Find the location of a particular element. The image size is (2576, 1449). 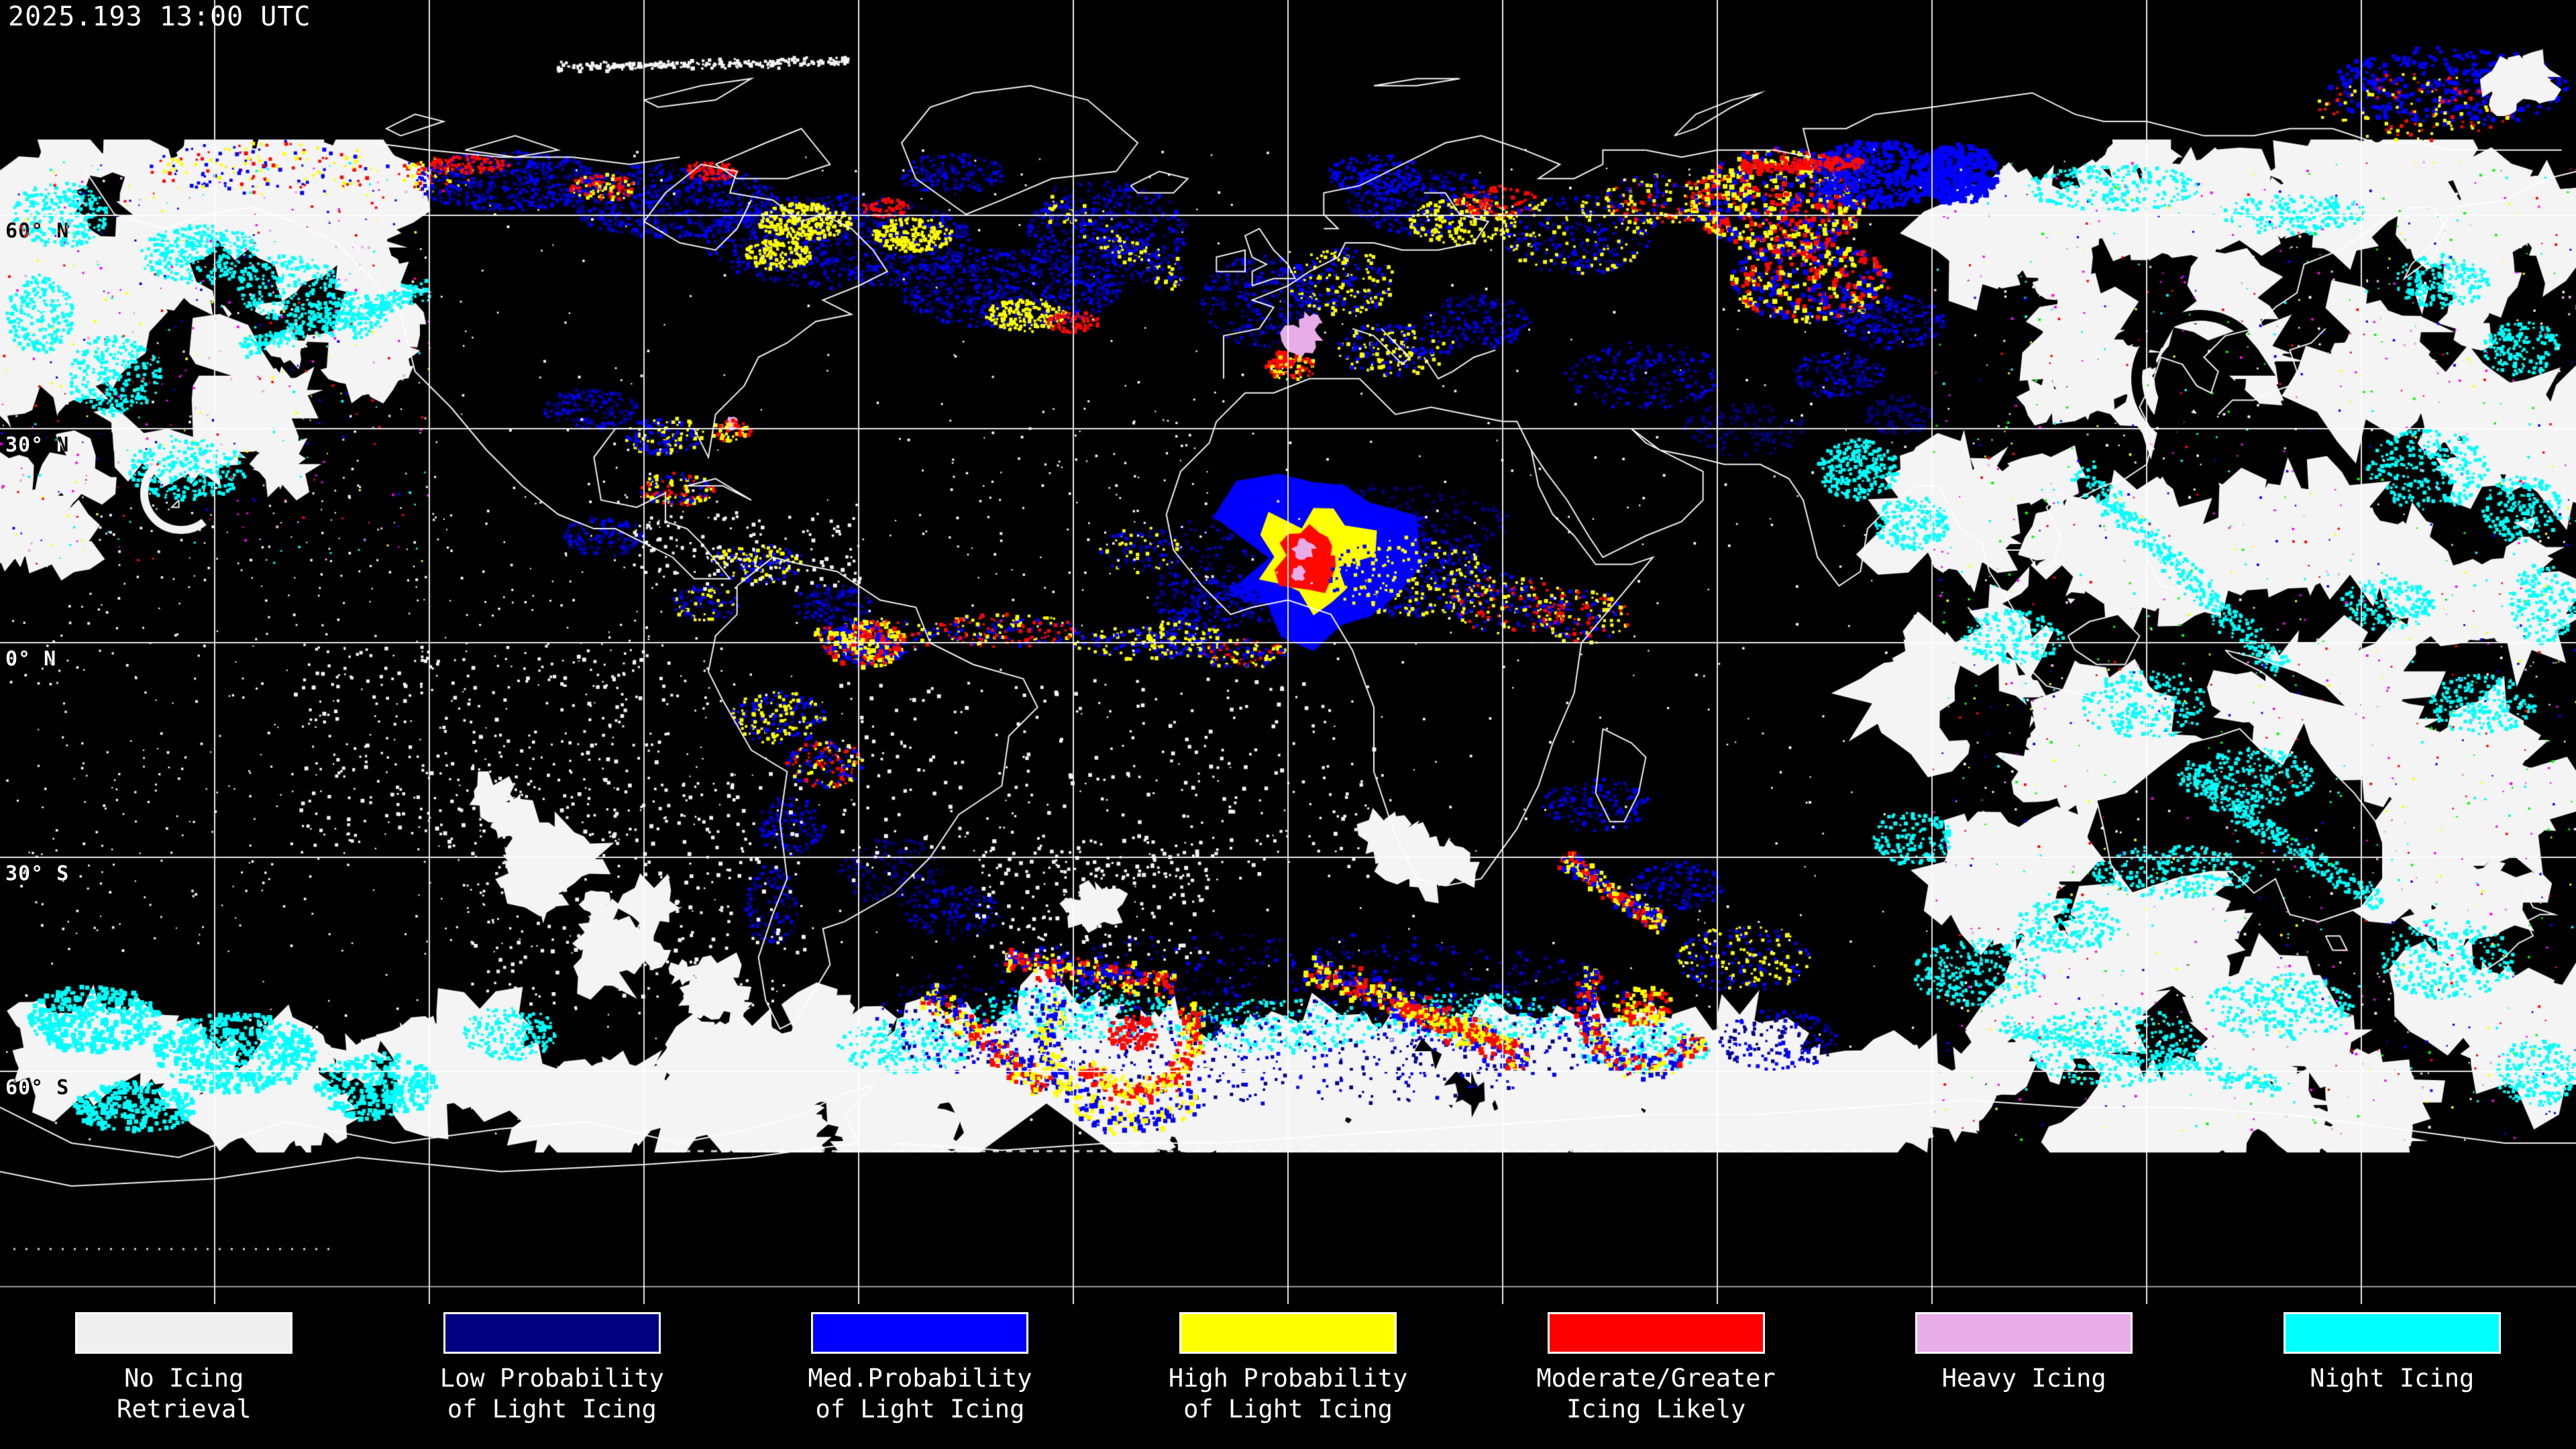

legend-line: Med.Probability is located at coordinates (920, 1378).